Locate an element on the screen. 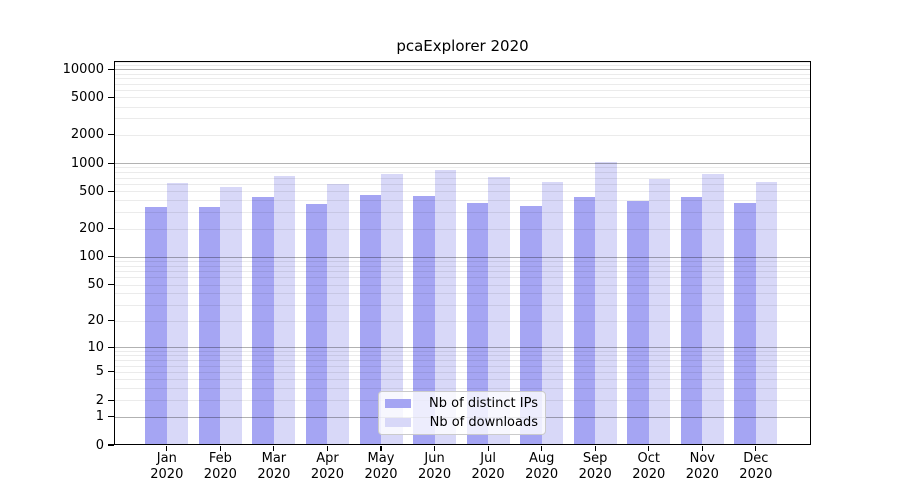  y-tick-label: 200 is located at coordinates (91, 229).